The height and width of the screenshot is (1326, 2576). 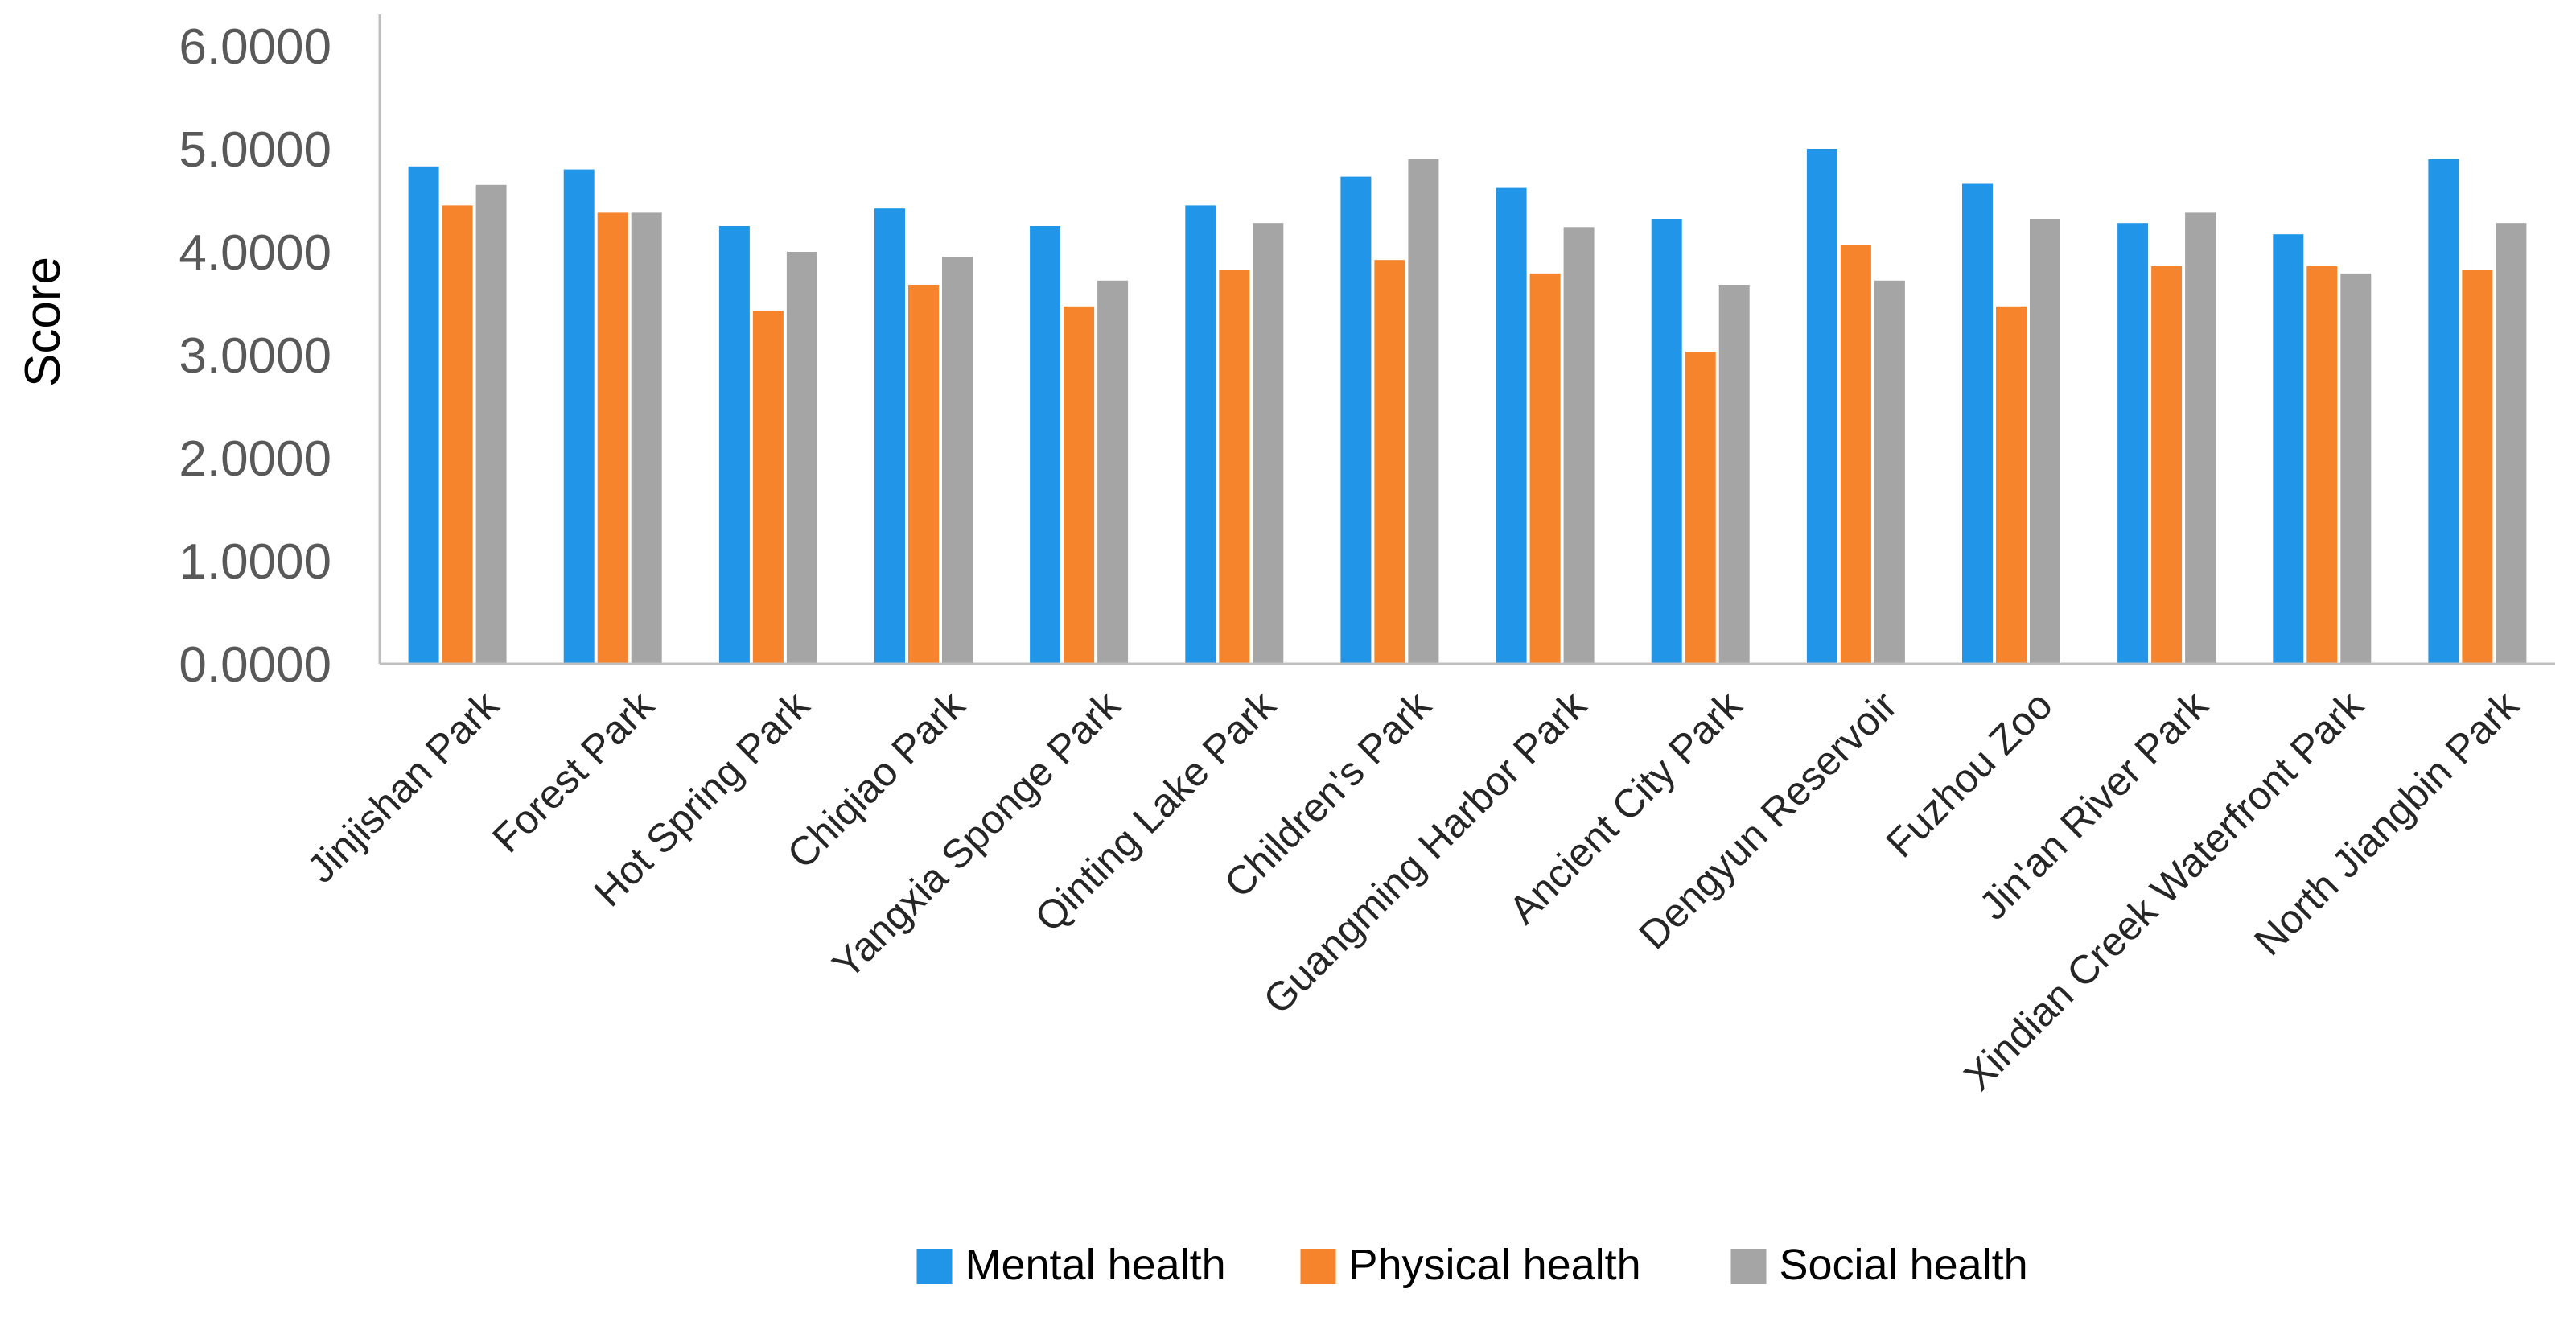 I want to click on y-tick-label: 1.0000, so click(x=255, y=562).